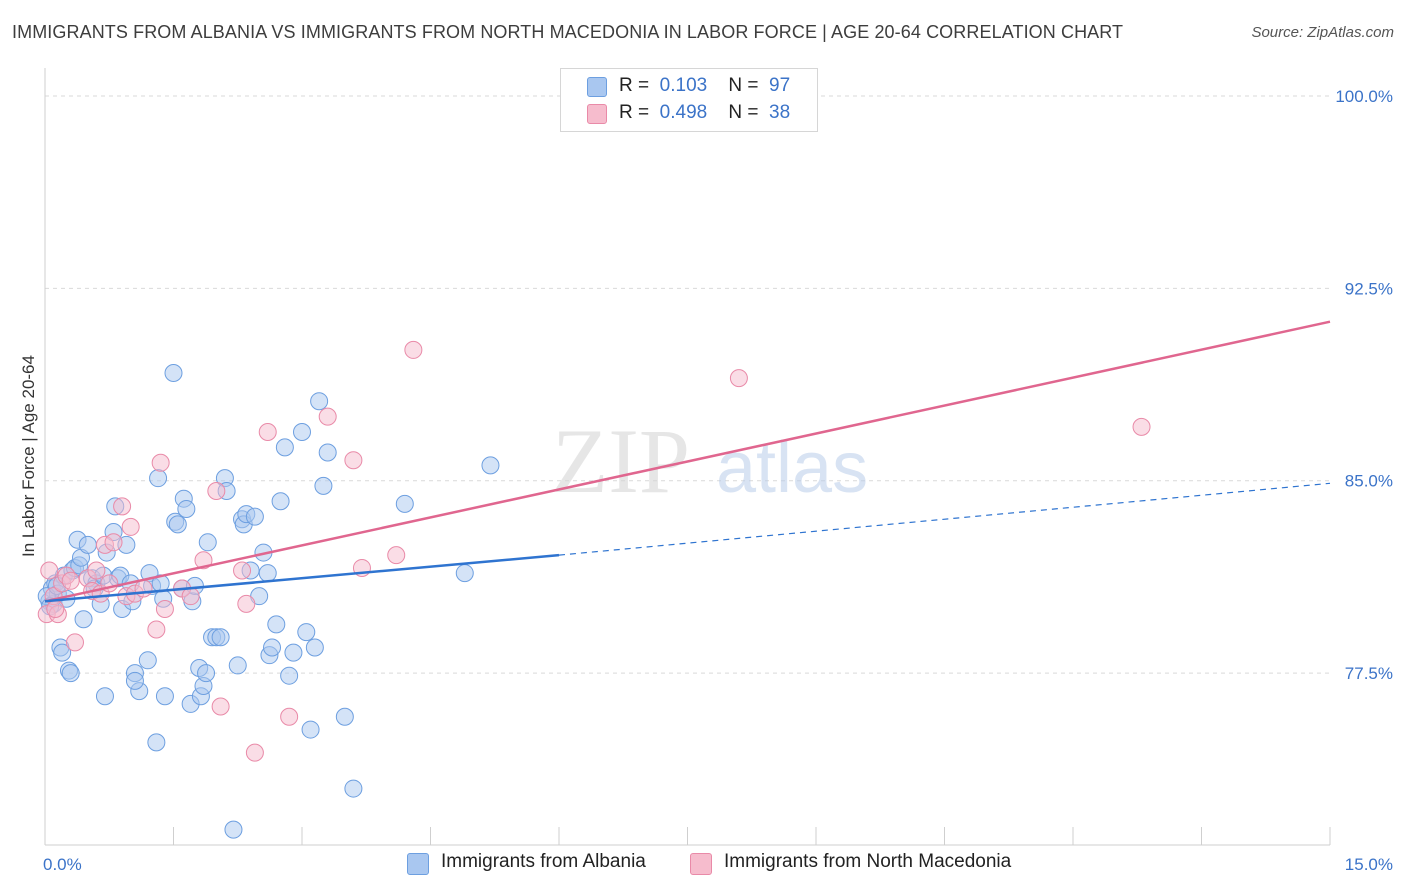 Image resolution: width=1406 pixels, height=892 pixels. Describe the element at coordinates (543, 861) in the screenshot. I see `albania-legend-label: Immigrants from Albania` at that location.